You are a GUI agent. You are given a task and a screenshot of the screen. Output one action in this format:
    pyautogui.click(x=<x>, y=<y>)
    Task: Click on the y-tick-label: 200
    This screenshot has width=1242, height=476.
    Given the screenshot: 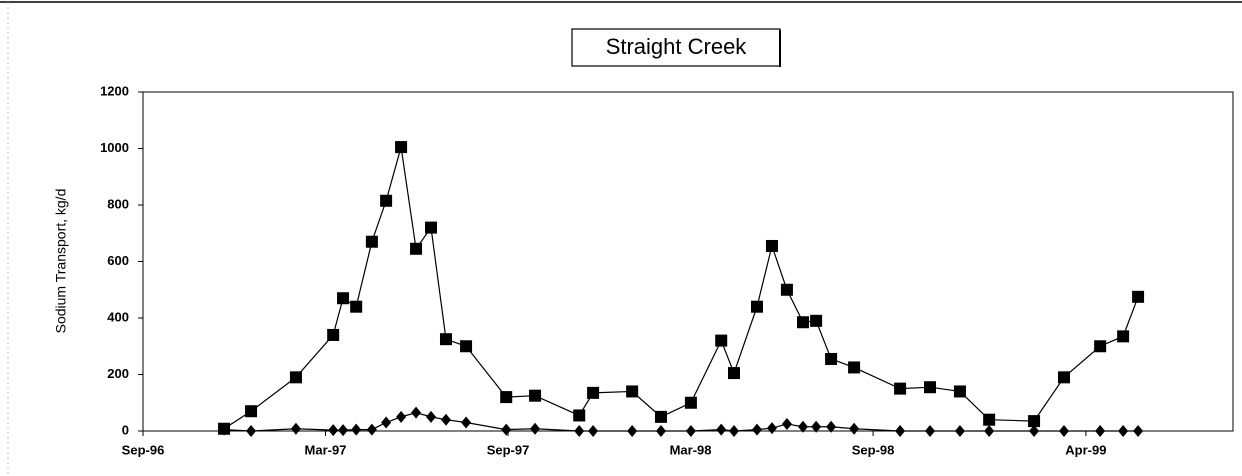 What is the action you would take?
    pyautogui.click(x=118, y=373)
    